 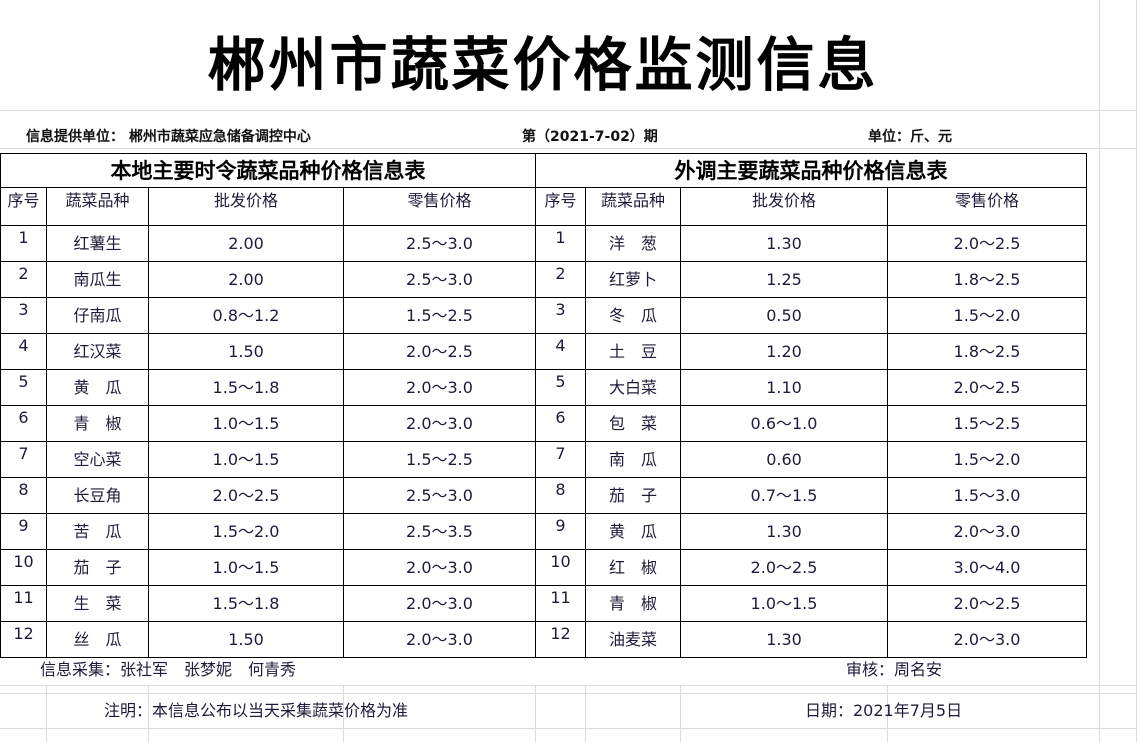 I want to click on external-row-number-cell: 10, so click(x=560, y=567).